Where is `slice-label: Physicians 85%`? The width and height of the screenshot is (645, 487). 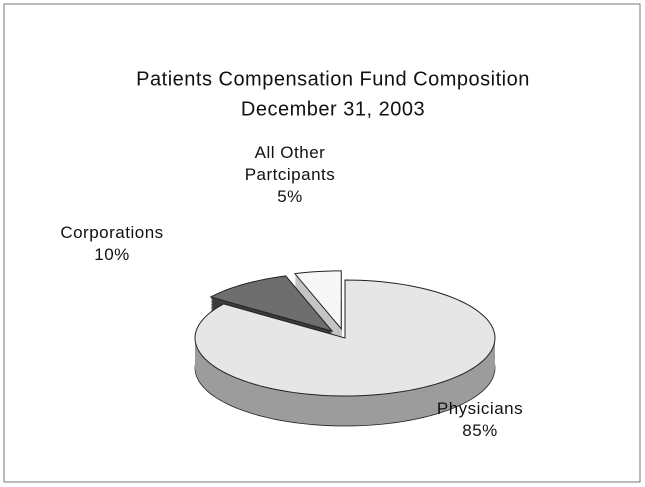 slice-label: Physicians 85% is located at coordinates (480, 420).